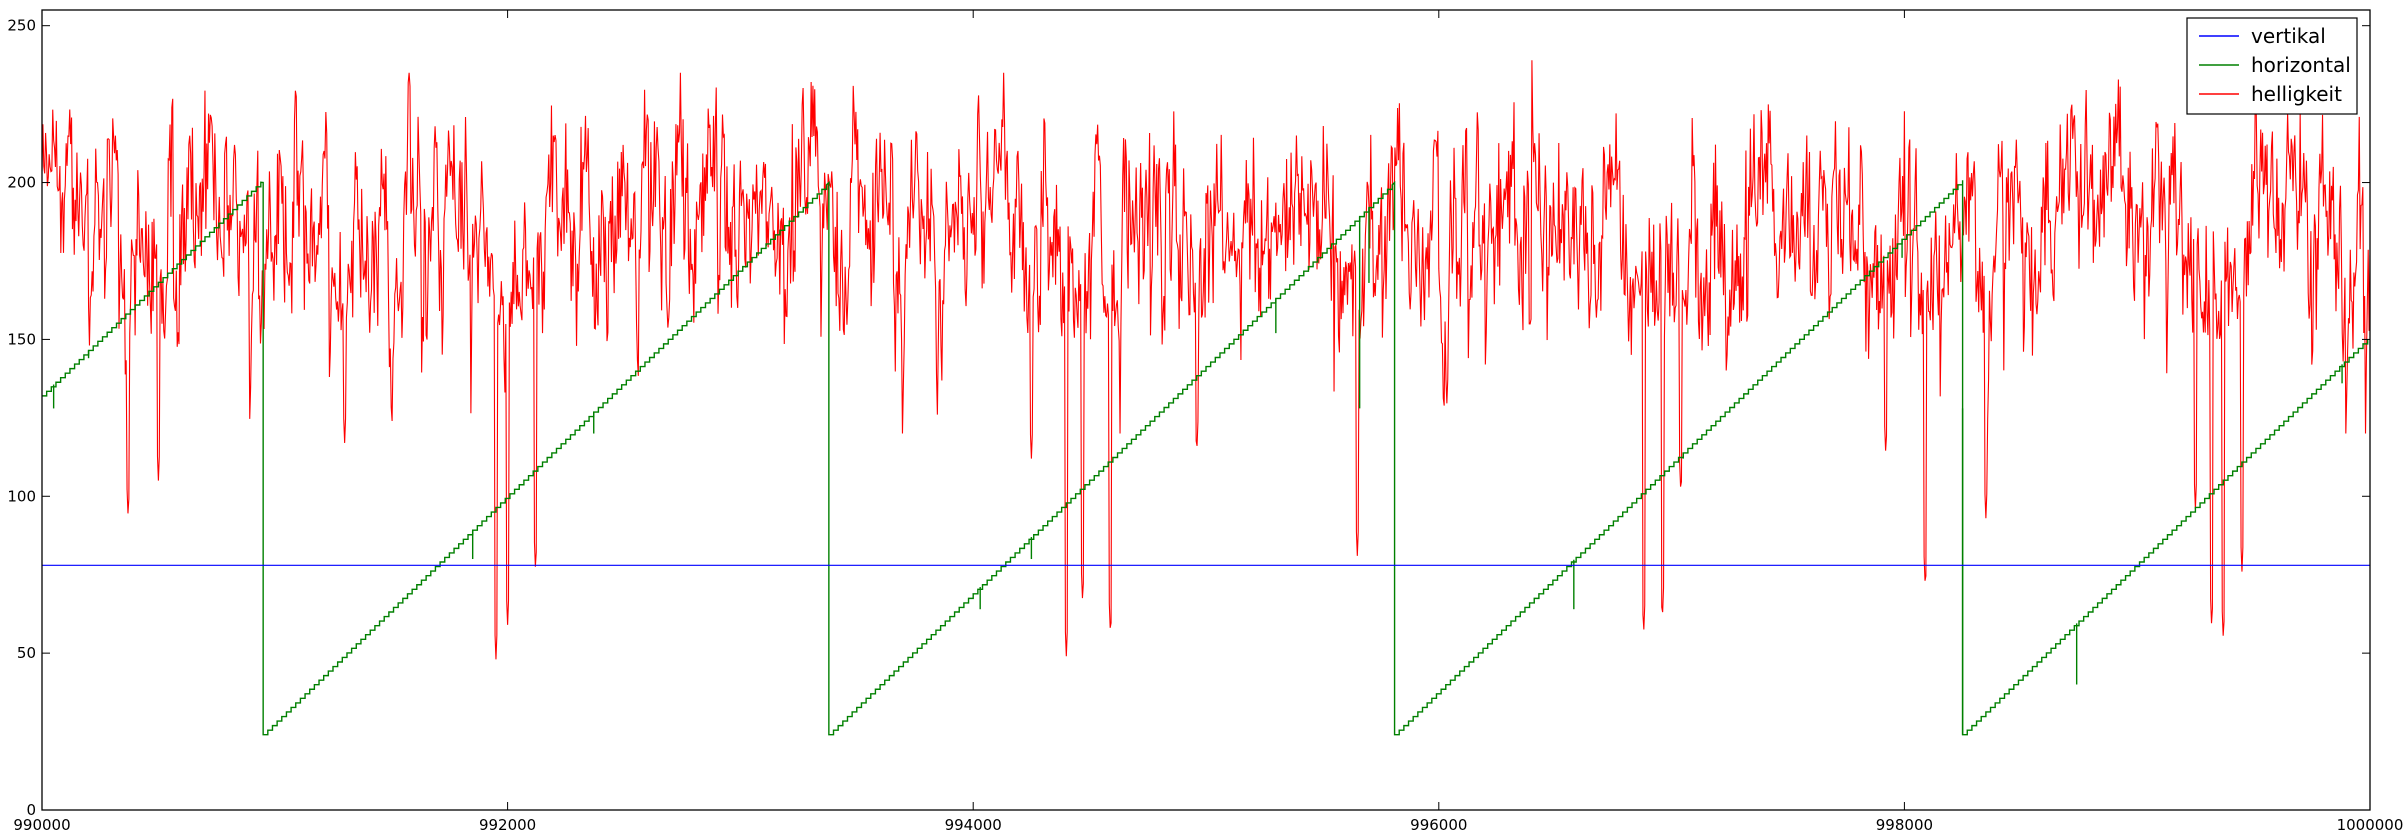  Describe the element at coordinates (31, 810) in the screenshot. I see `y-tick-label: 0` at that location.